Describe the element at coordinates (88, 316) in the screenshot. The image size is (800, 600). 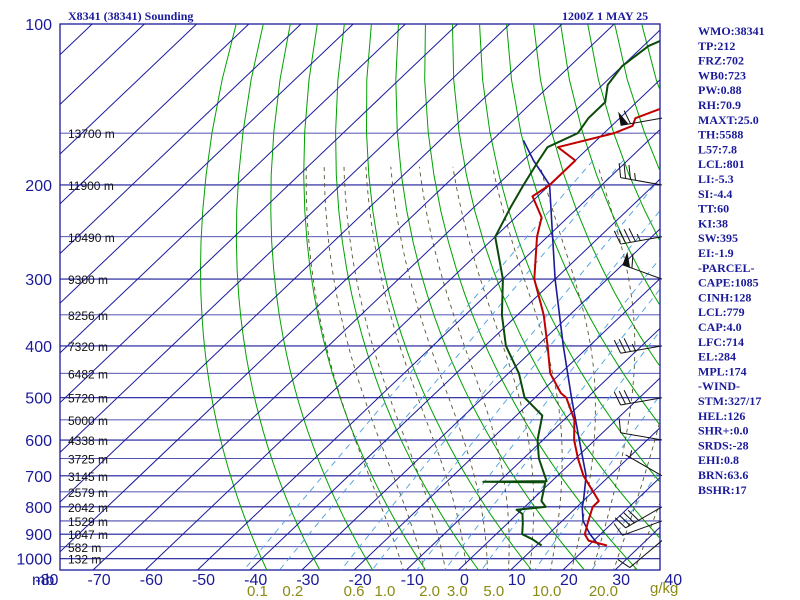
I see `height-label: 8256 m` at that location.